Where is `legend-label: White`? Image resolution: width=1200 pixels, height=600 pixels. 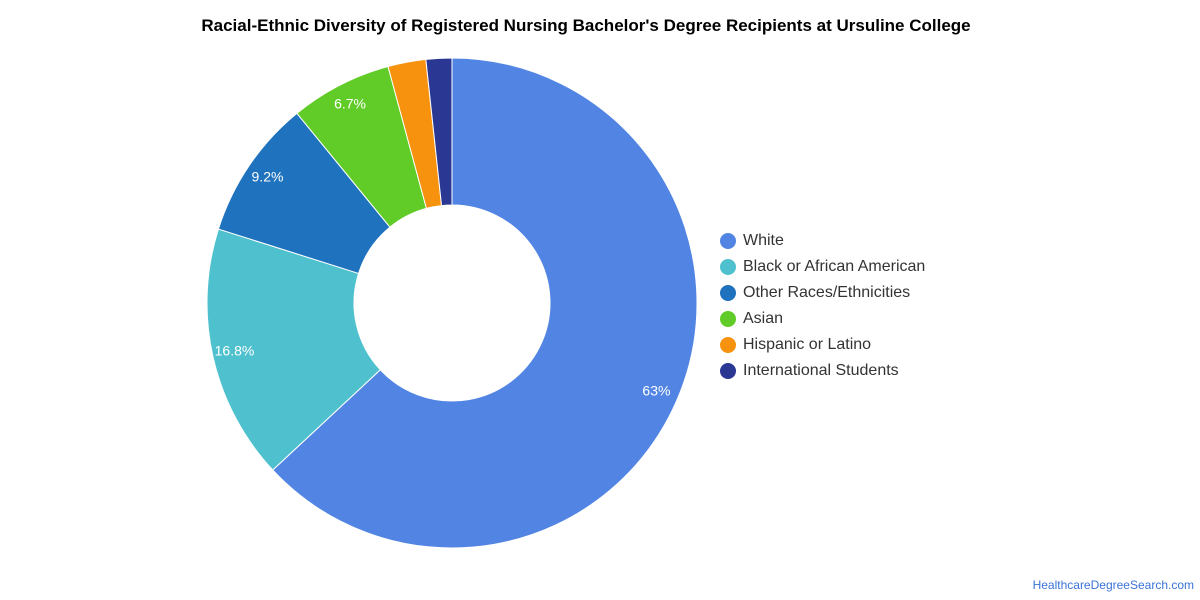
legend-label: White is located at coordinates (763, 240).